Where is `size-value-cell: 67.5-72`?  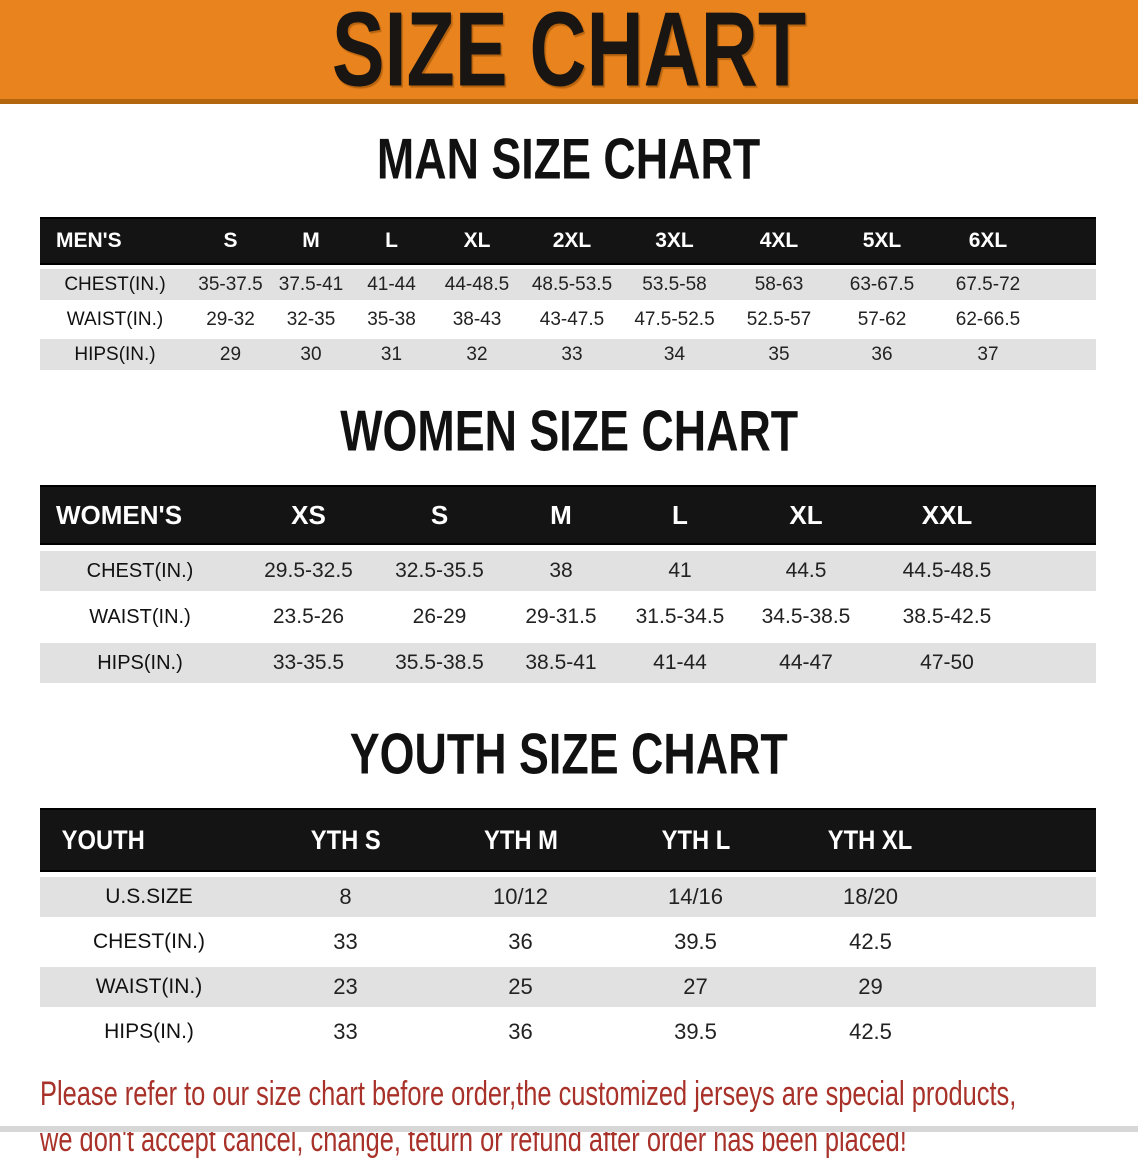
size-value-cell: 67.5-72 is located at coordinates (988, 284).